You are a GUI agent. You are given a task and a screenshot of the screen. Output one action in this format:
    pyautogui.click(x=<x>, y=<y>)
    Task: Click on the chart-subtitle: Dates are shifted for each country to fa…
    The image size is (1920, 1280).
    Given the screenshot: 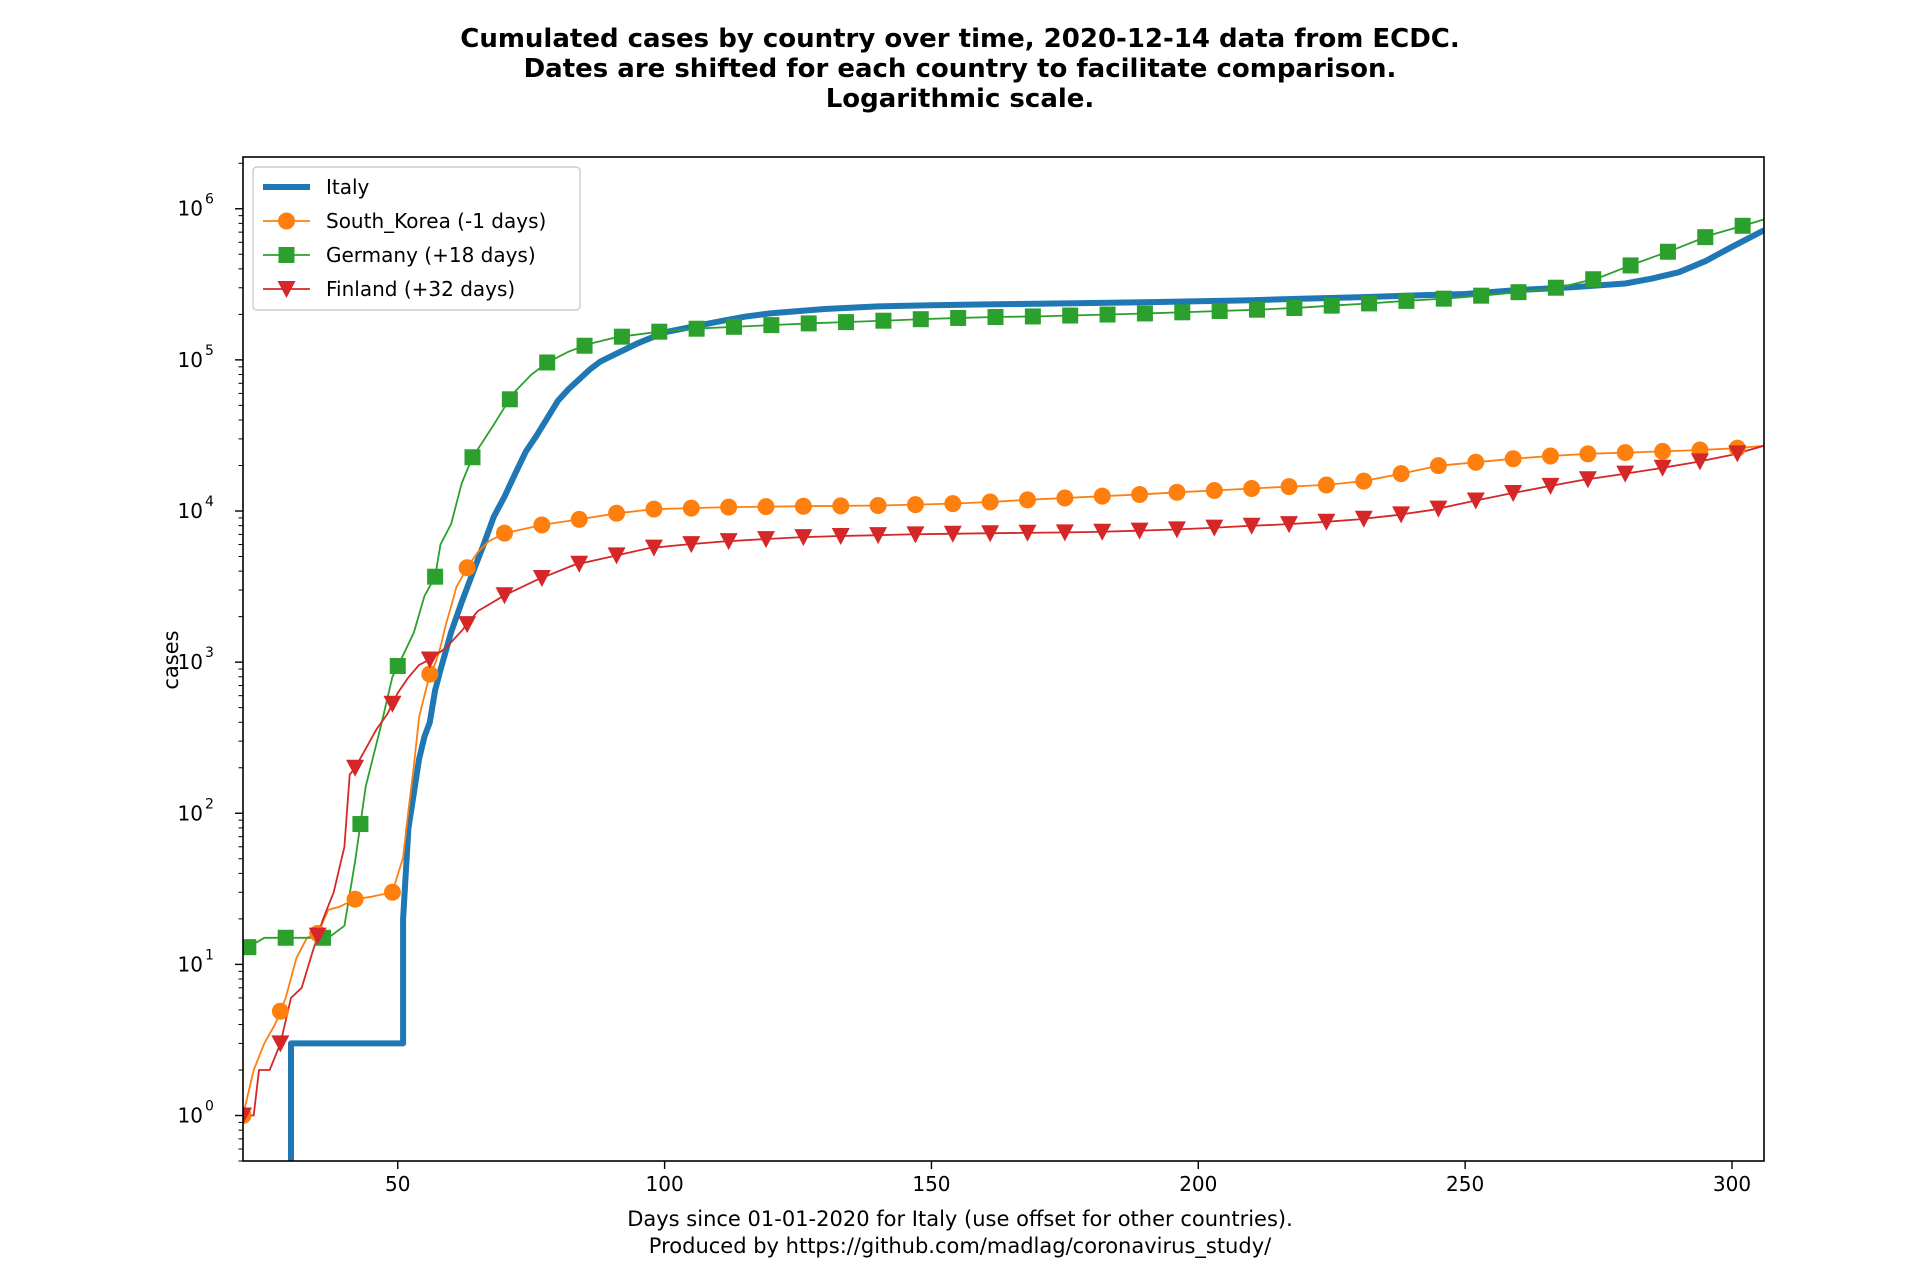 What is the action you would take?
    pyautogui.click(x=960, y=69)
    